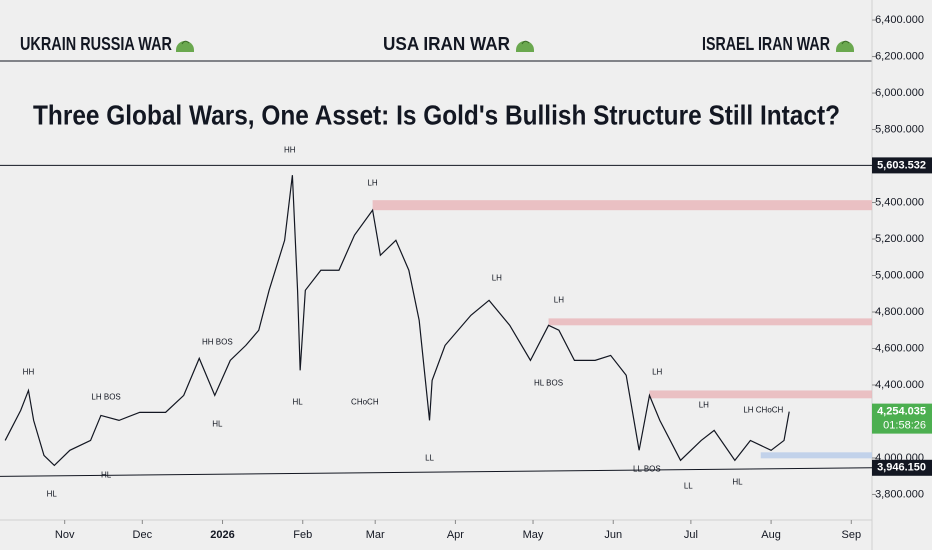  I want to click on structure-label: LH BOS, so click(105, 396).